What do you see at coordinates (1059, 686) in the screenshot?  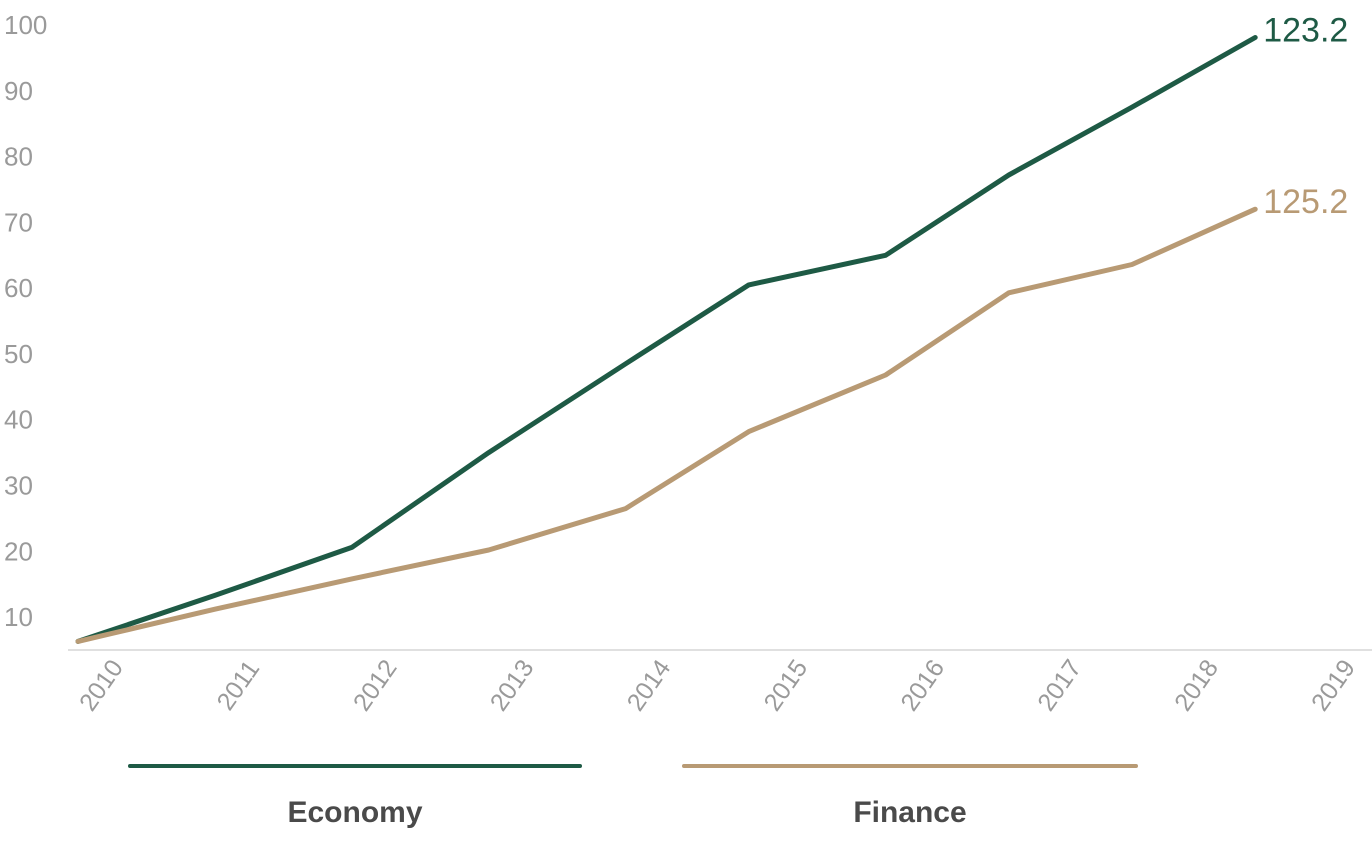 I see `x-tick-label: 2017` at bounding box center [1059, 686].